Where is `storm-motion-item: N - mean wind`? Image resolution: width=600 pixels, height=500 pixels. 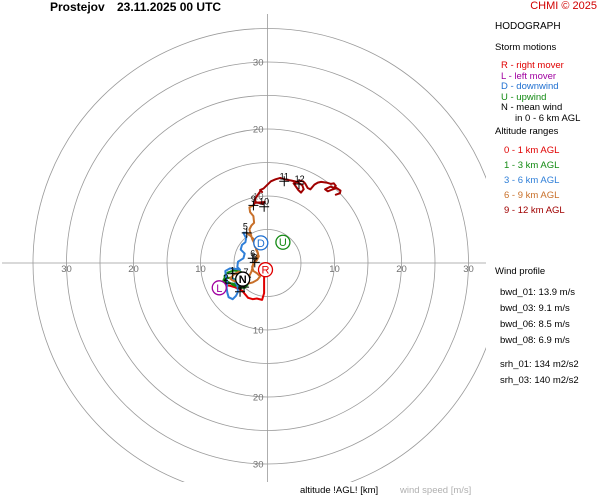
storm-motion-item: N - mean wind is located at coordinates (532, 107).